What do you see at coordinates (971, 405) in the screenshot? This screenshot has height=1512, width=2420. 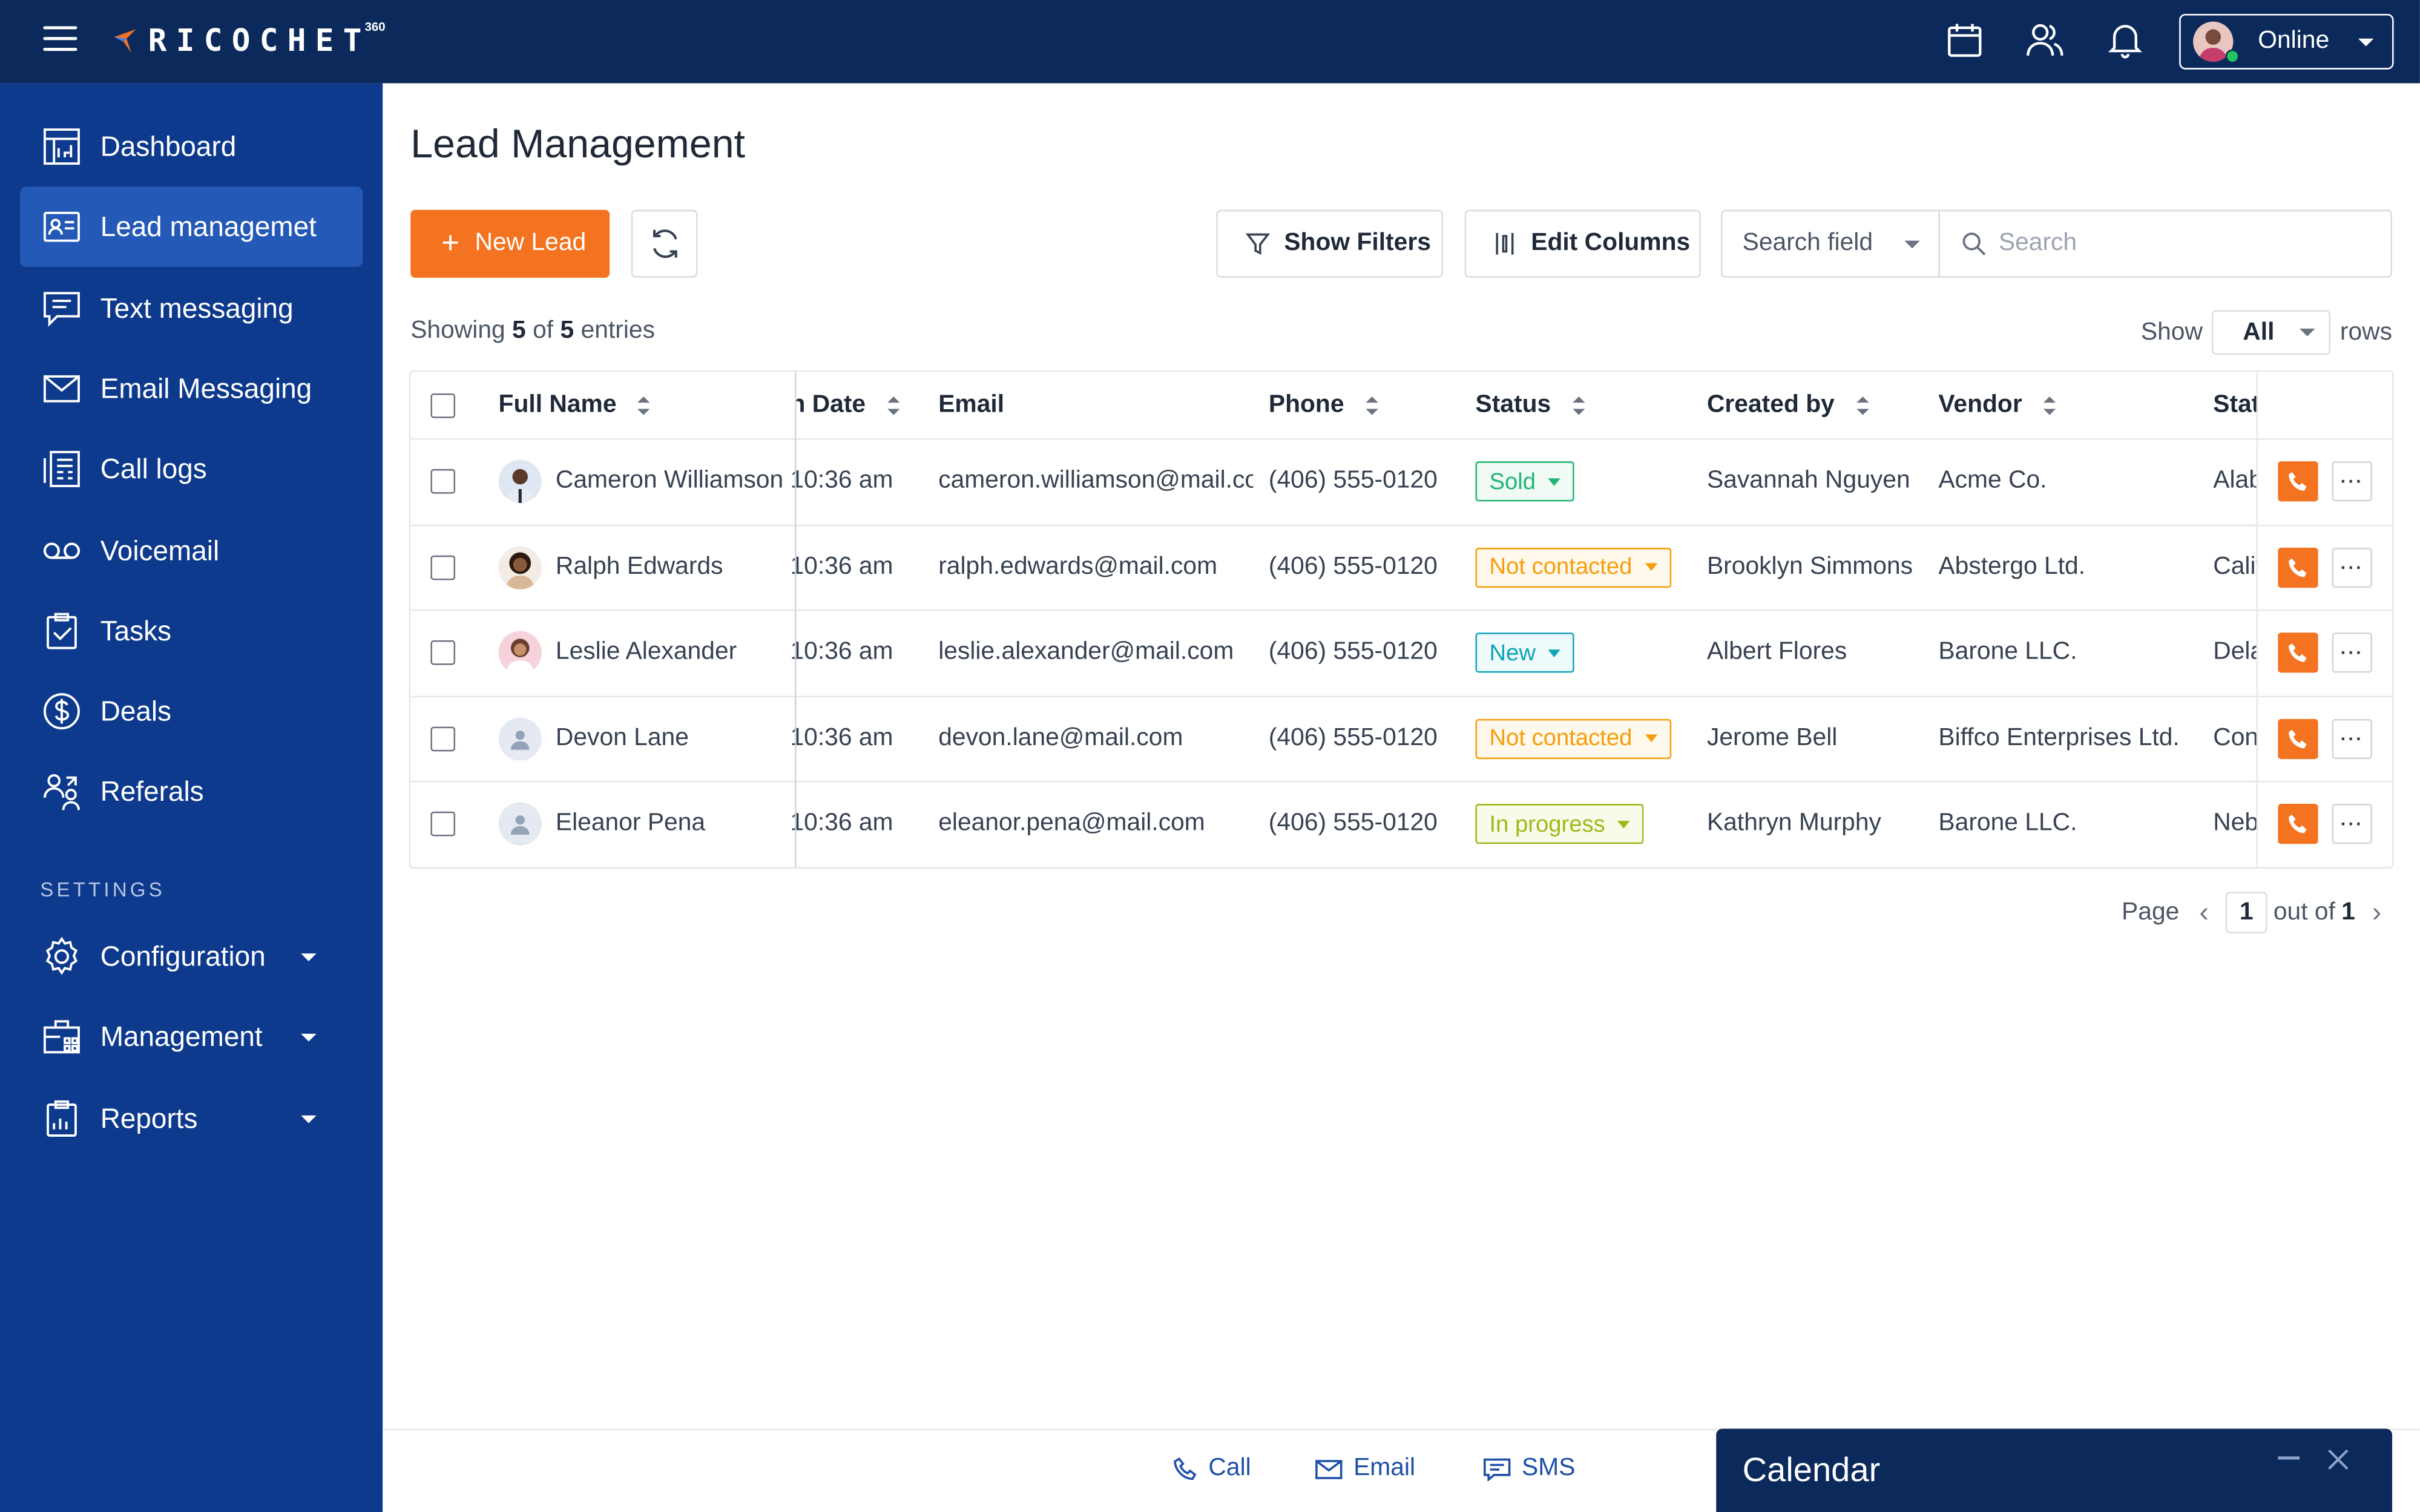 I see `column-header-email: Email` at bounding box center [971, 405].